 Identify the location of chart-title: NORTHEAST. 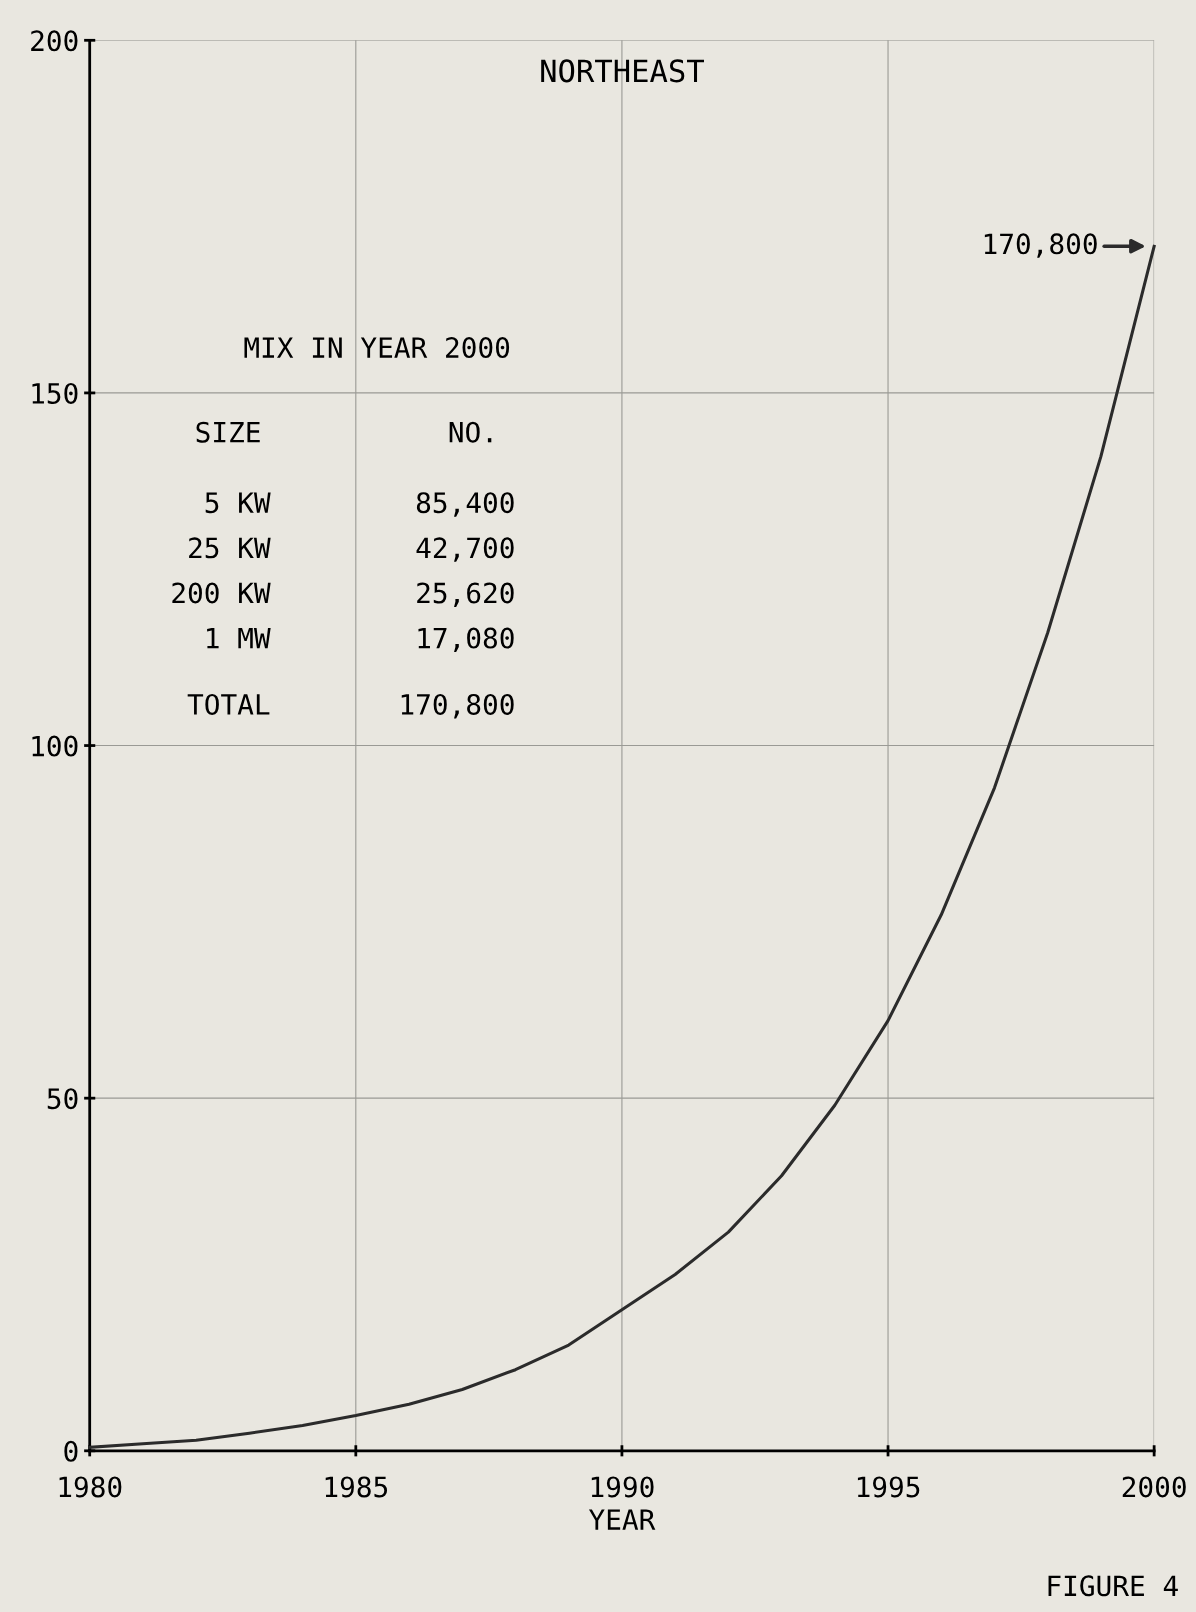
(622, 71).